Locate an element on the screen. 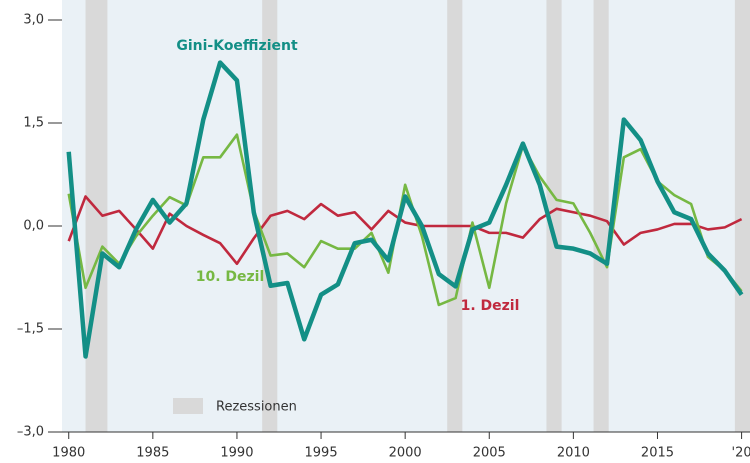 The width and height of the screenshot is (750, 463). y-tick-label: –3,0 is located at coordinates (30, 432).